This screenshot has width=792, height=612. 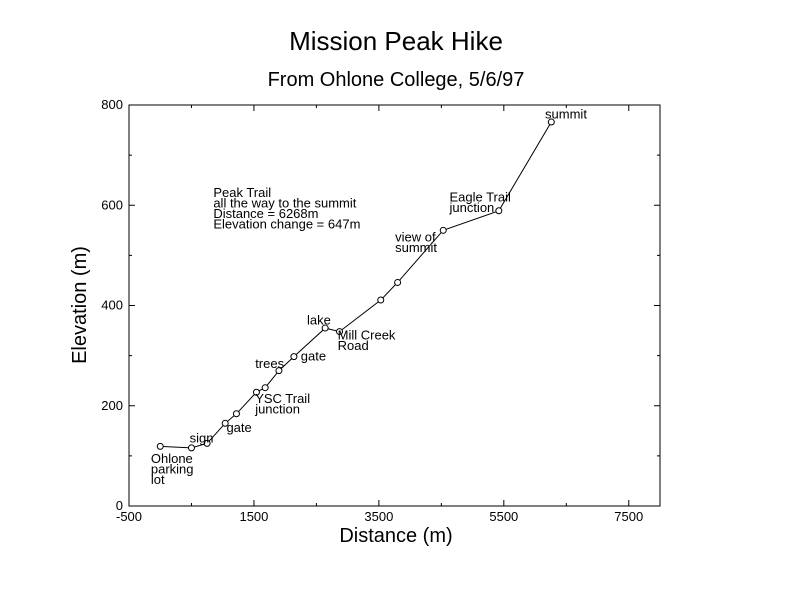 What do you see at coordinates (282, 398) in the screenshot?
I see `annotation-line: YSC Trail` at bounding box center [282, 398].